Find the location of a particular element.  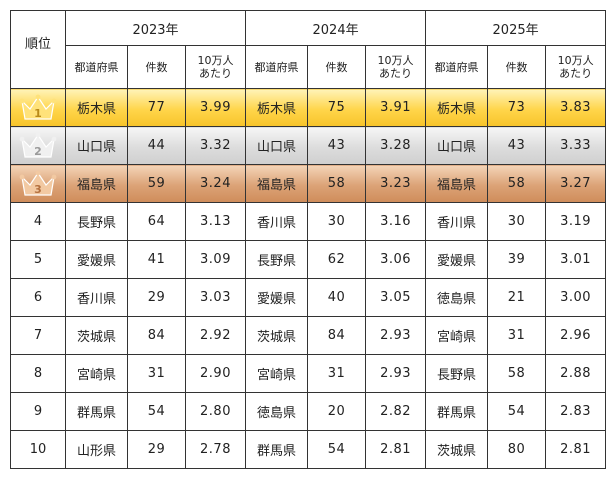

prefecture-cell: 山形県 is located at coordinates (96, 449).